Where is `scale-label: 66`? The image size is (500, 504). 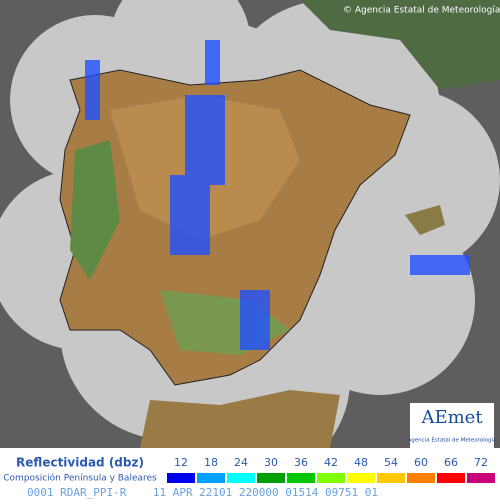
scale-label: 66 is located at coordinates (451, 462).